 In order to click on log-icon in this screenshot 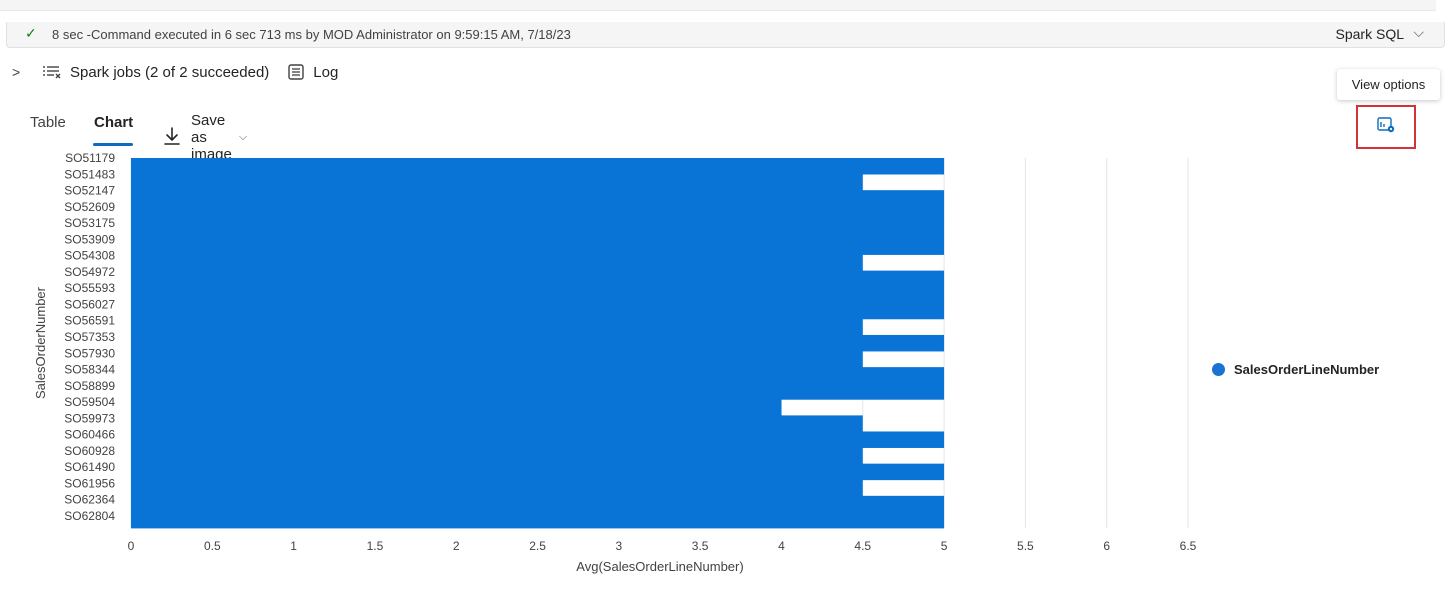, I will do `click(296, 72)`.